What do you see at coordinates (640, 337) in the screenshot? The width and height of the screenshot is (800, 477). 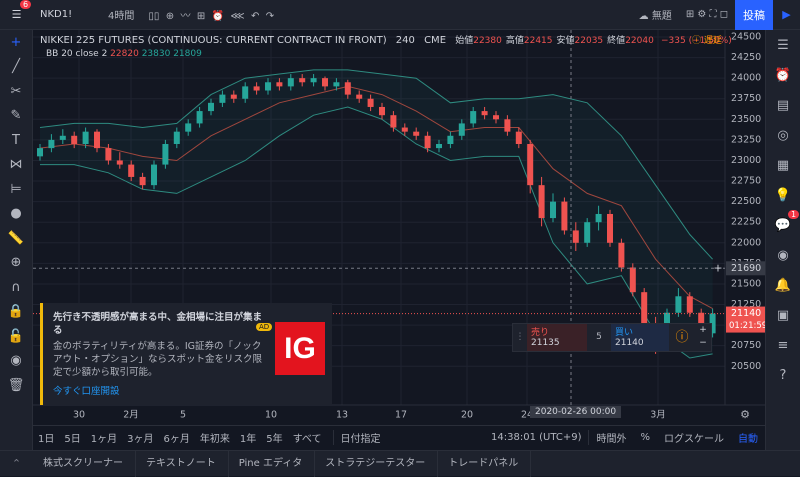 I see `buy-button: 買い 21140` at bounding box center [640, 337].